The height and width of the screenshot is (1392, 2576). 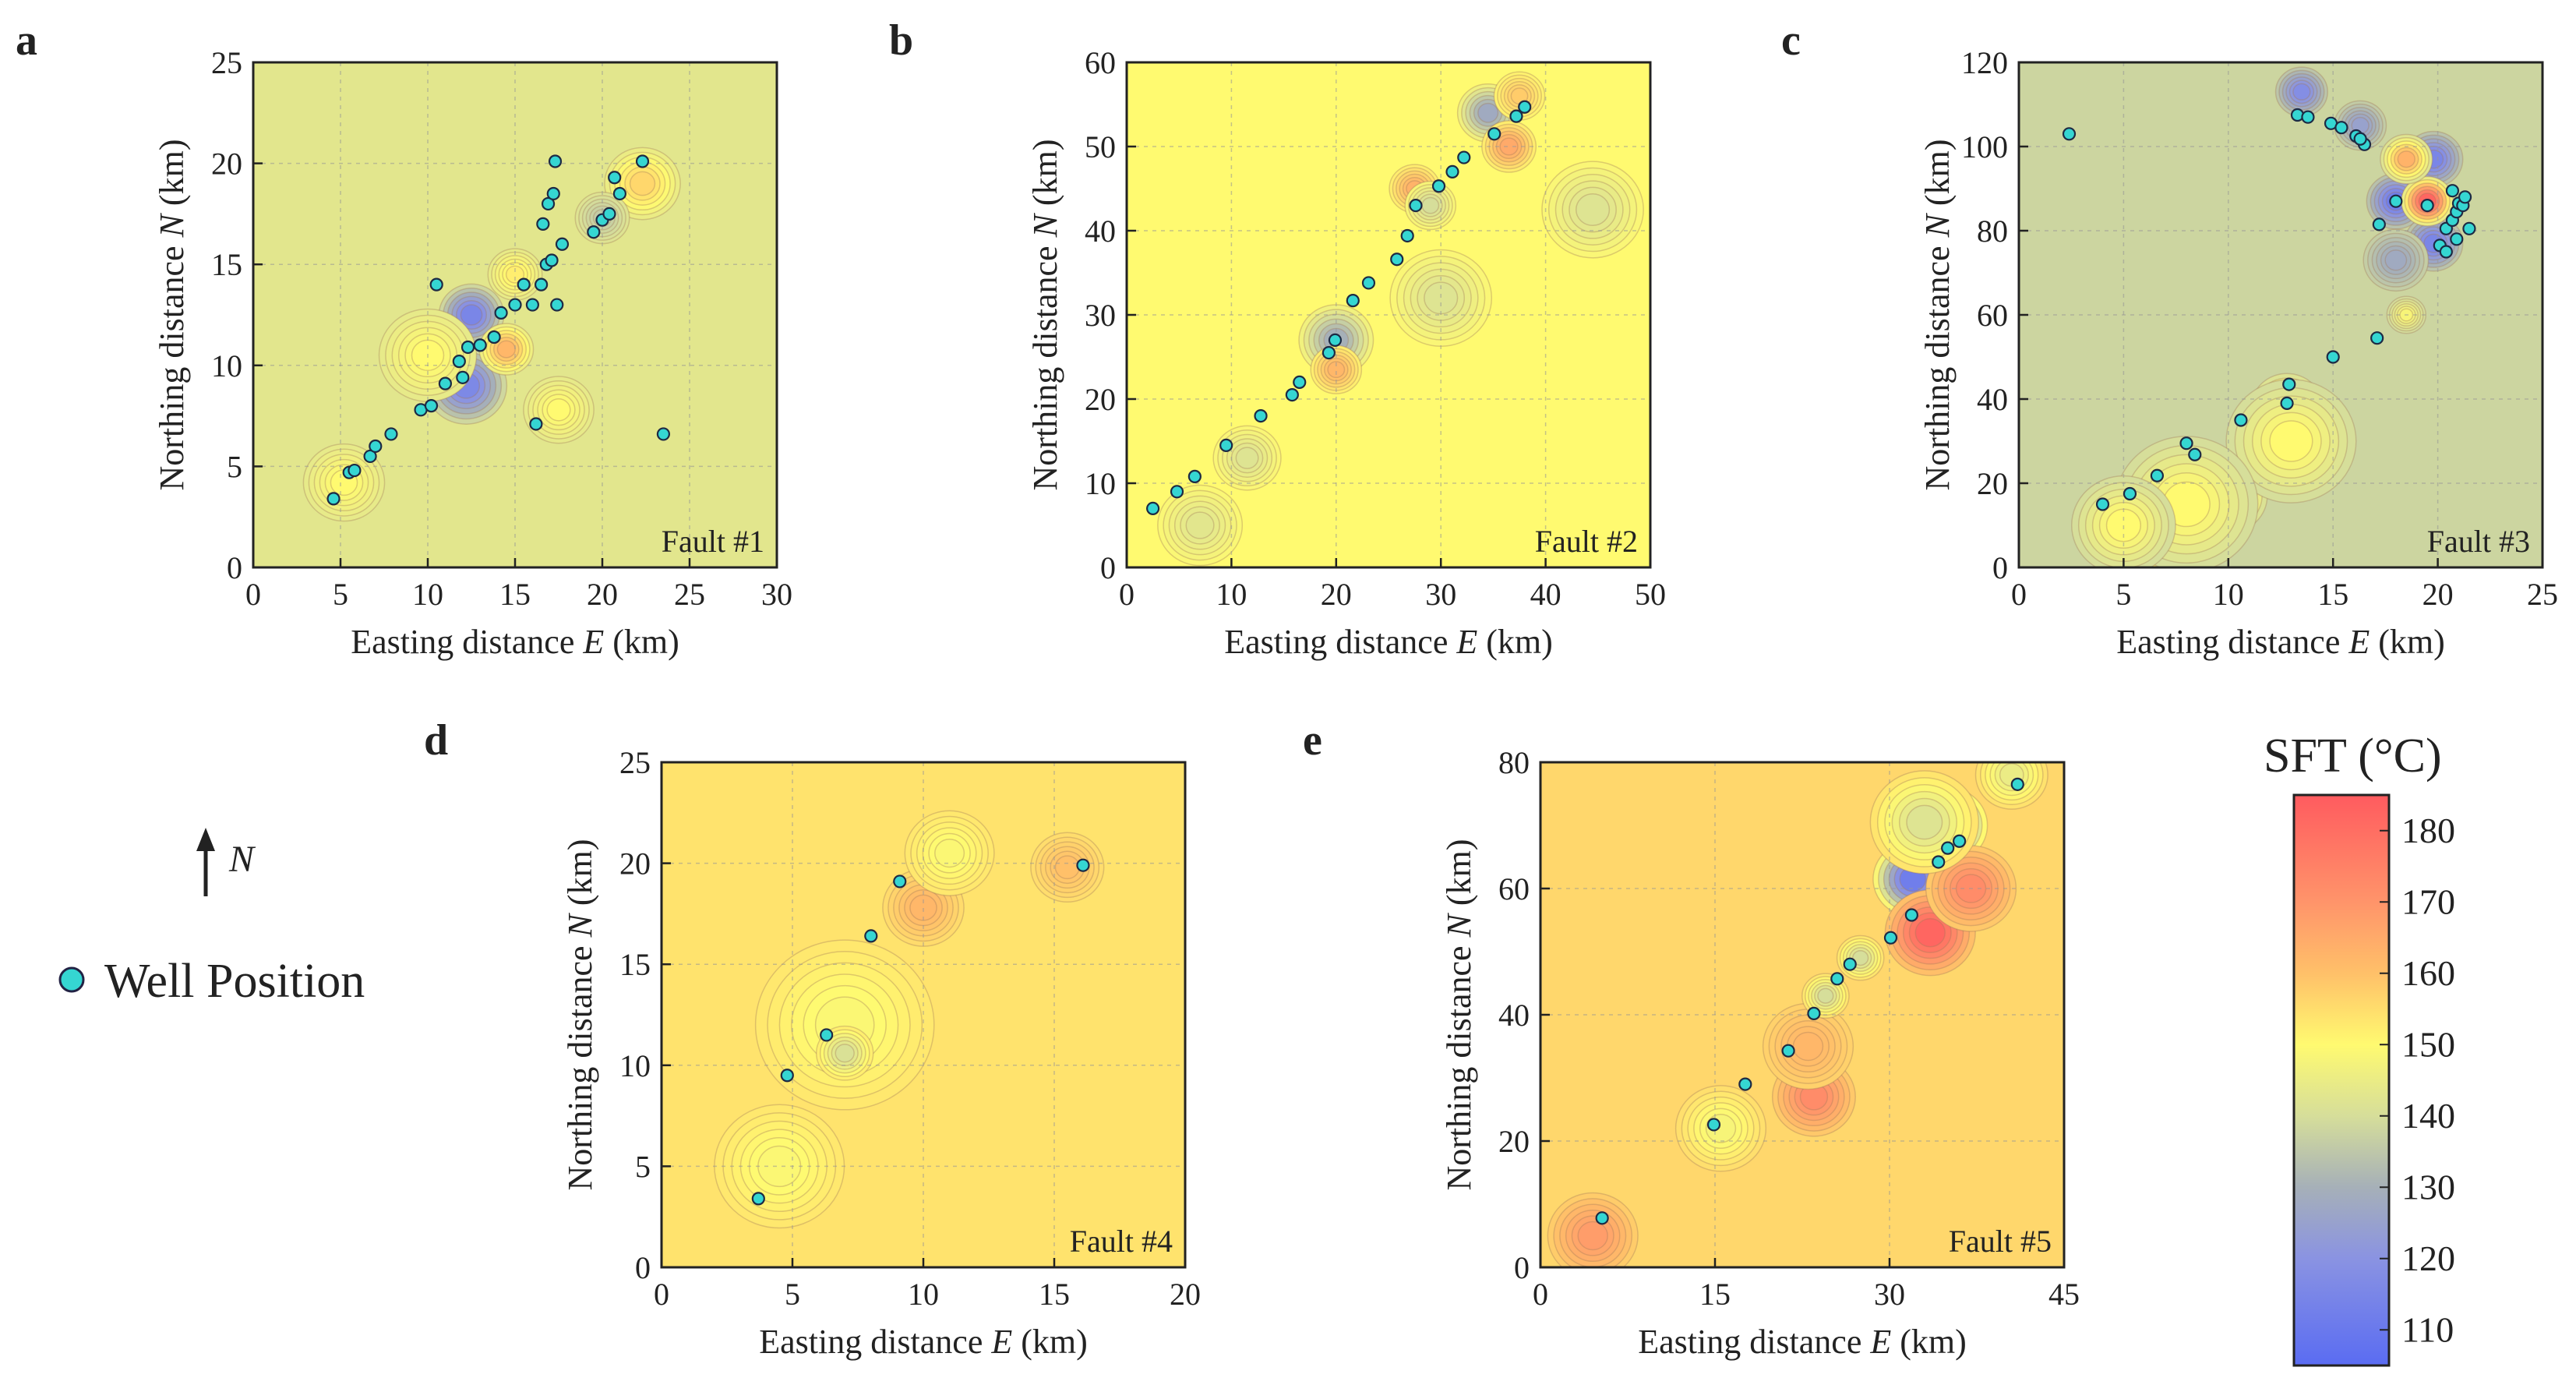 I want to click on panel-letter: a, so click(x=26, y=40).